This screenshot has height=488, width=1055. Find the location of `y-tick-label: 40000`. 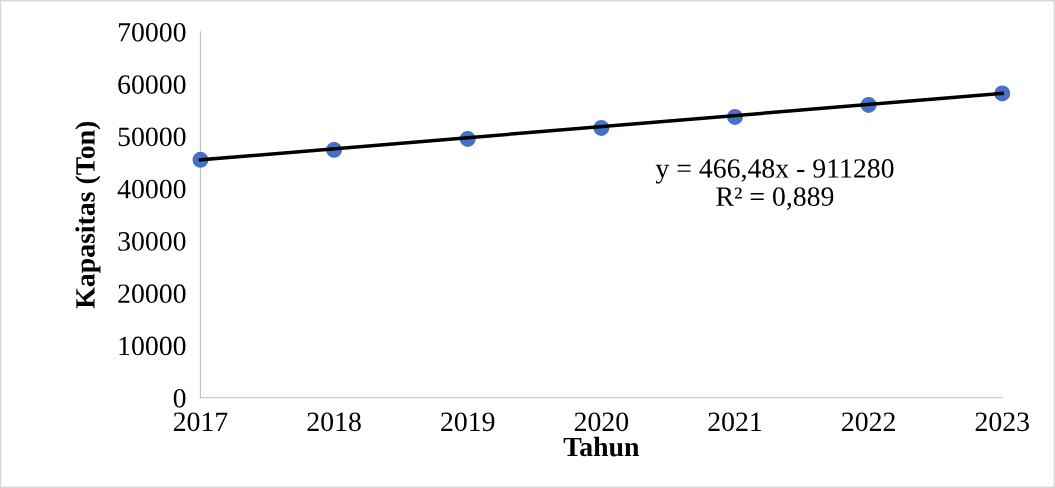

y-tick-label: 40000 is located at coordinates (151, 189).